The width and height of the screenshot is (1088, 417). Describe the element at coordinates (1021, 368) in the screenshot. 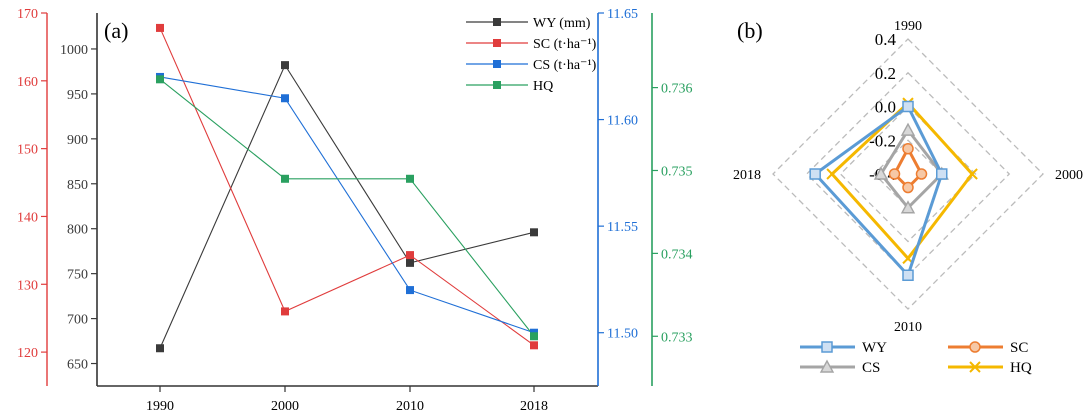

I see `radar_hq-legend-label: HQ` at that location.